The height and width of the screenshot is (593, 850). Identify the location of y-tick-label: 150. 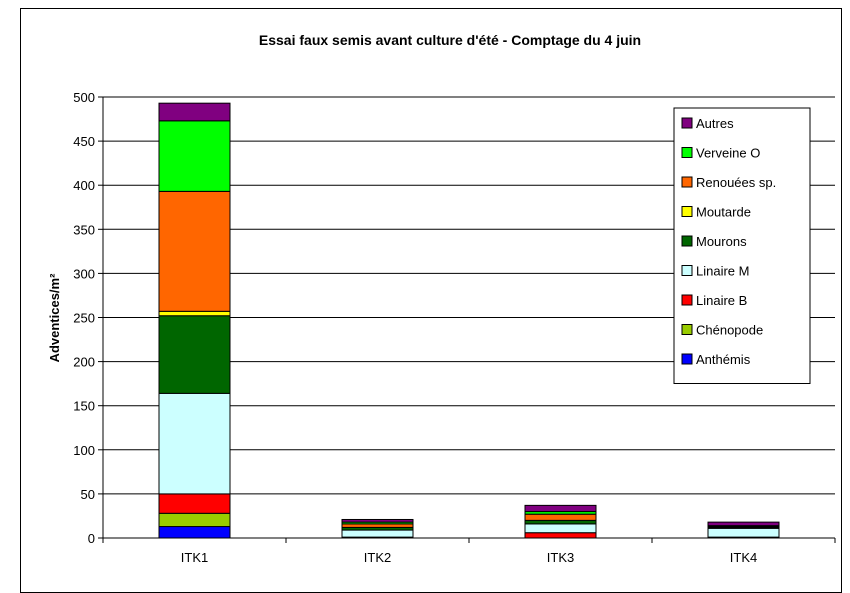
(84, 406).